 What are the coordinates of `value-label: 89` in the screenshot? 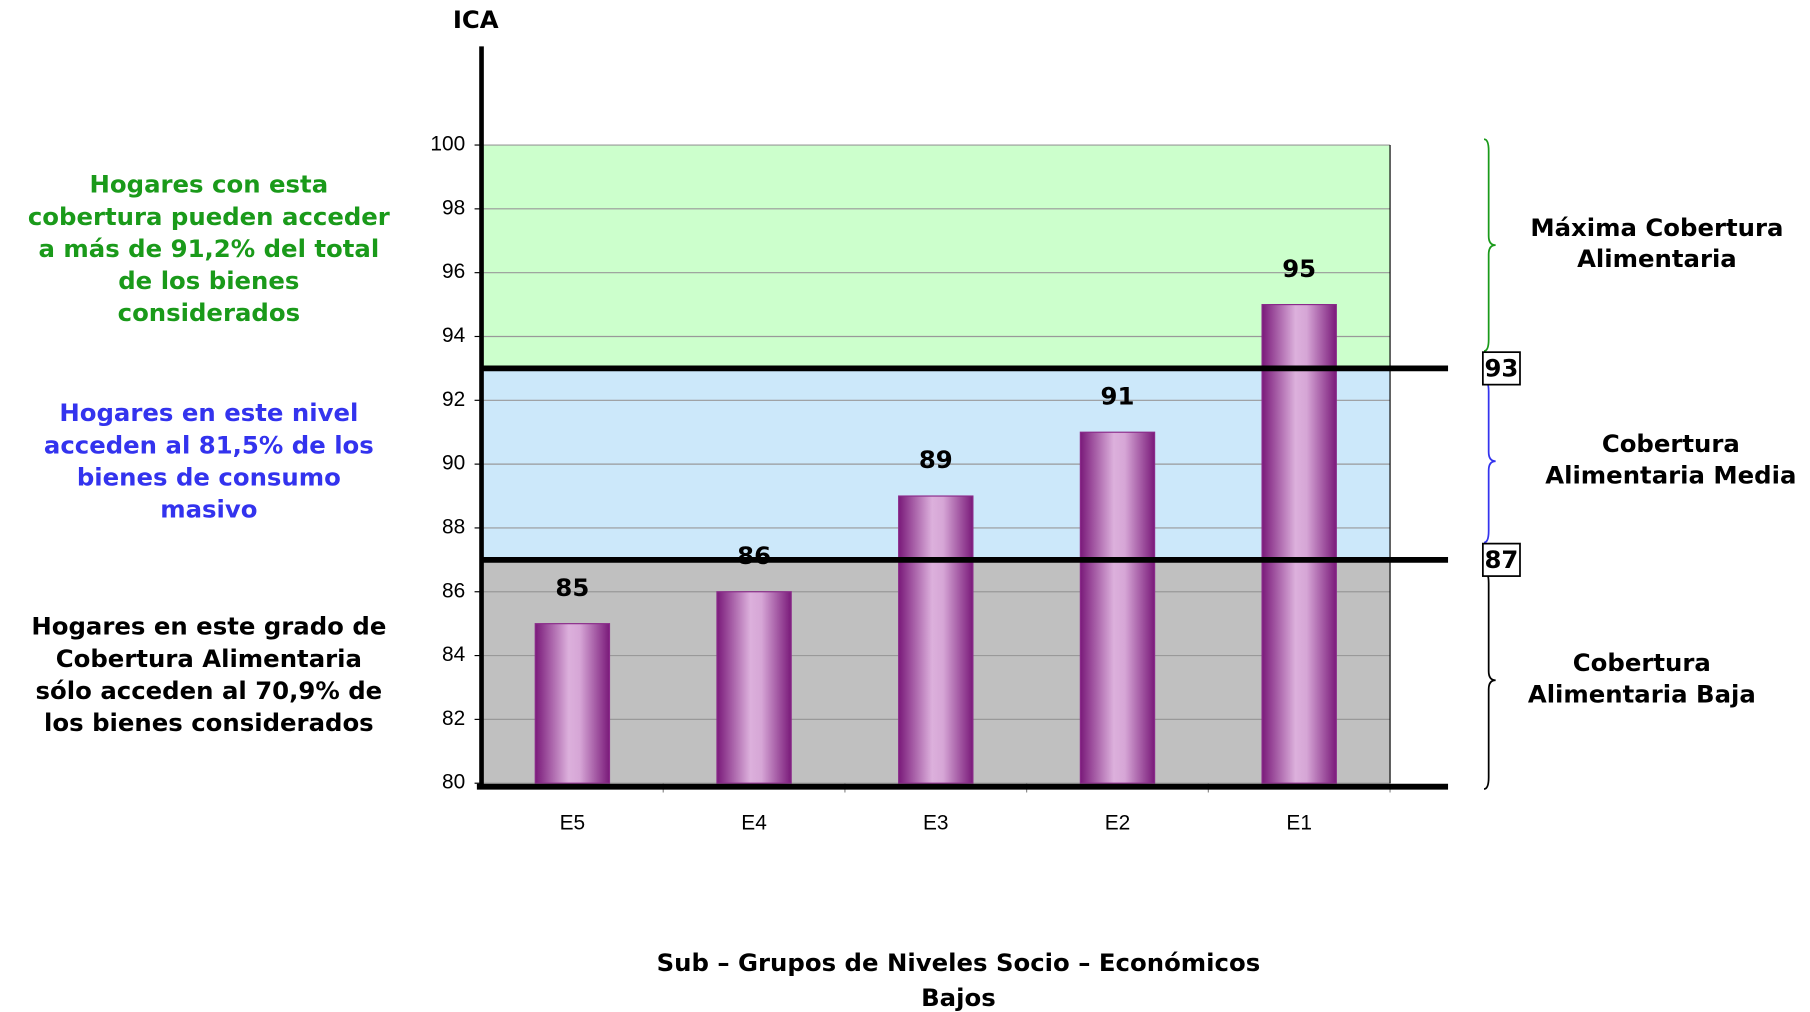 It's located at (936, 459).